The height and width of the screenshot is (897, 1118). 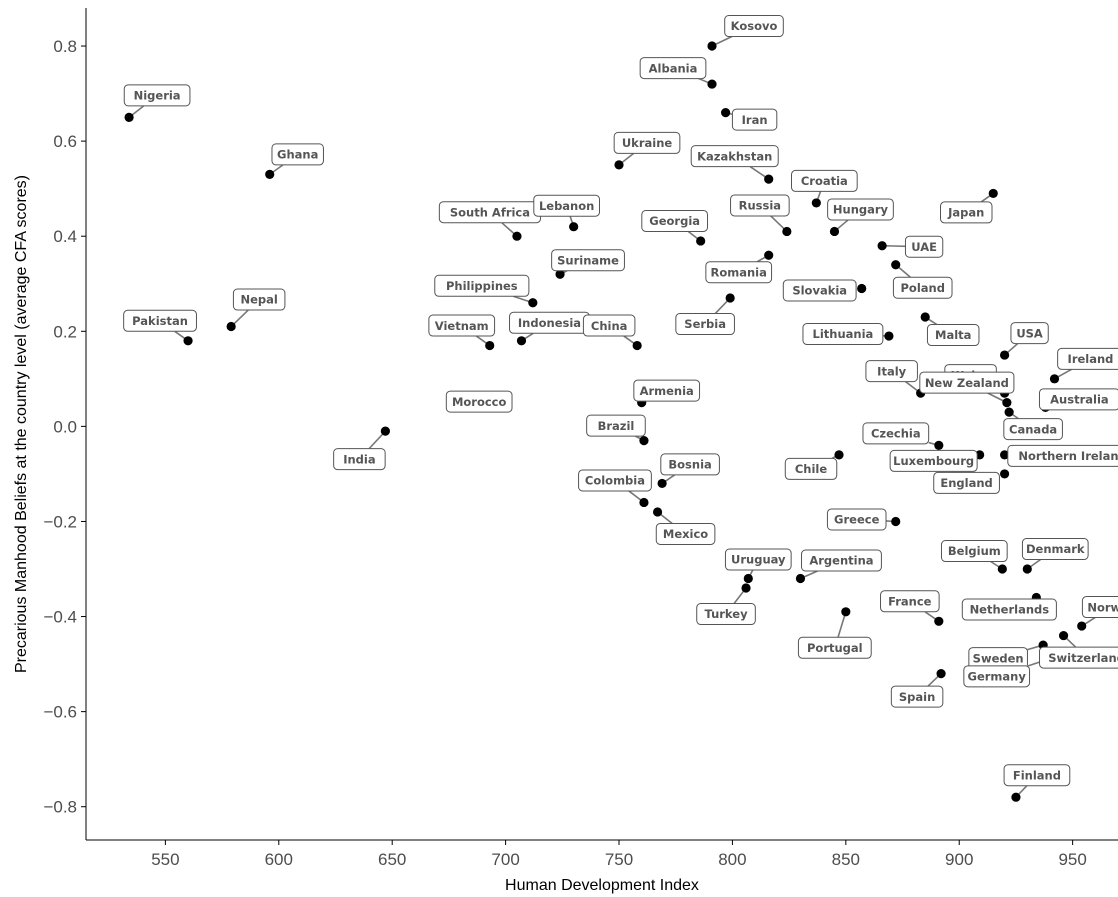 I want to click on point-label-text: Hungary, so click(x=861, y=210).